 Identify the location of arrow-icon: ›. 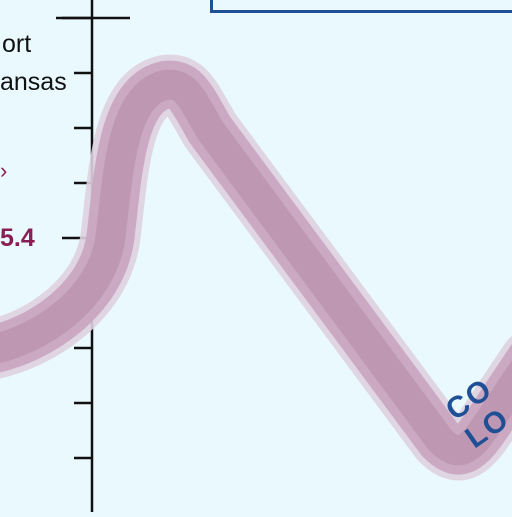
(4, 170).